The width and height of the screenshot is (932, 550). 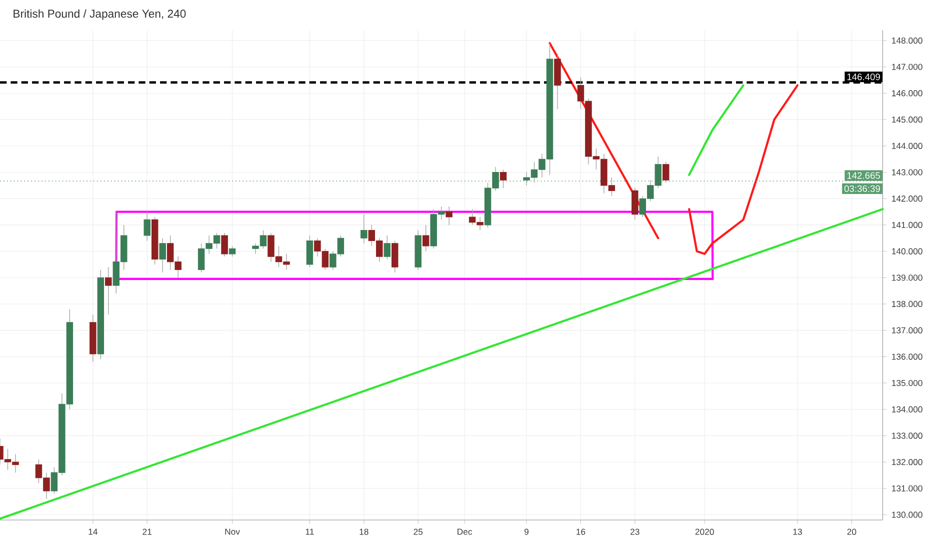 What do you see at coordinates (907, 435) in the screenshot?
I see `y-tick-label: 133.000` at bounding box center [907, 435].